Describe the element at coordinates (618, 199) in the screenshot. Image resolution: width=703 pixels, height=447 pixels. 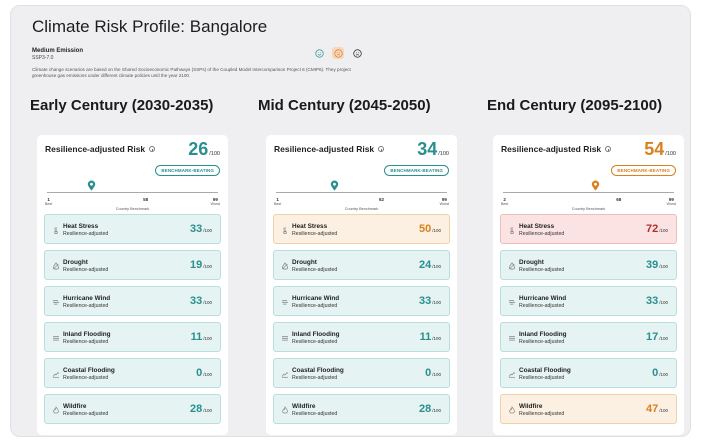
I see `scale-benchmark: 68` at that location.